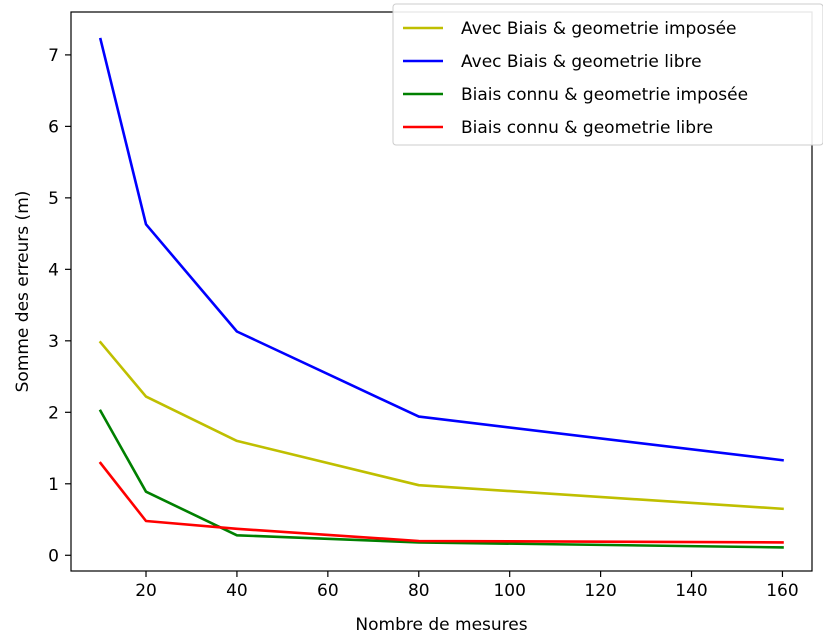 The width and height of the screenshot is (823, 637). I want to click on x-tick-label: 160, so click(782, 591).